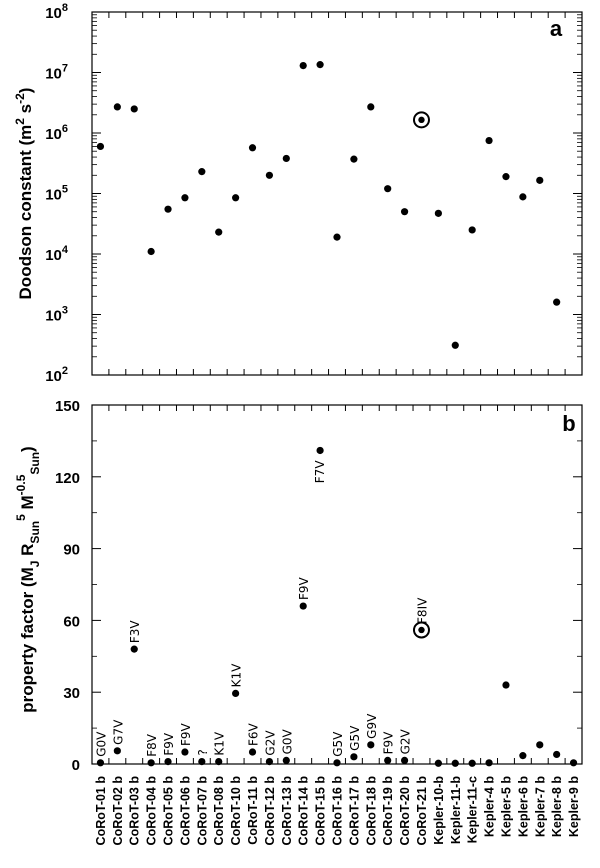  What do you see at coordinates (56, 194) in the screenshot?
I see `panel-a-ytick-label: 10⁵` at bounding box center [56, 194].